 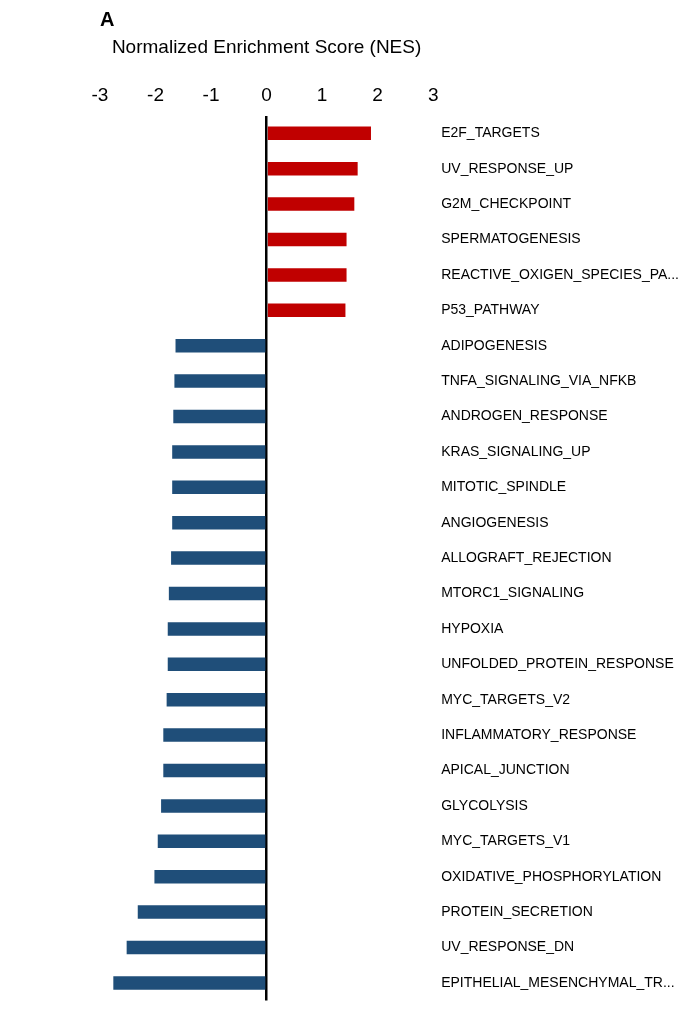 I want to click on y-tick-label: G2M_CHECKPOINT, so click(x=506, y=202).